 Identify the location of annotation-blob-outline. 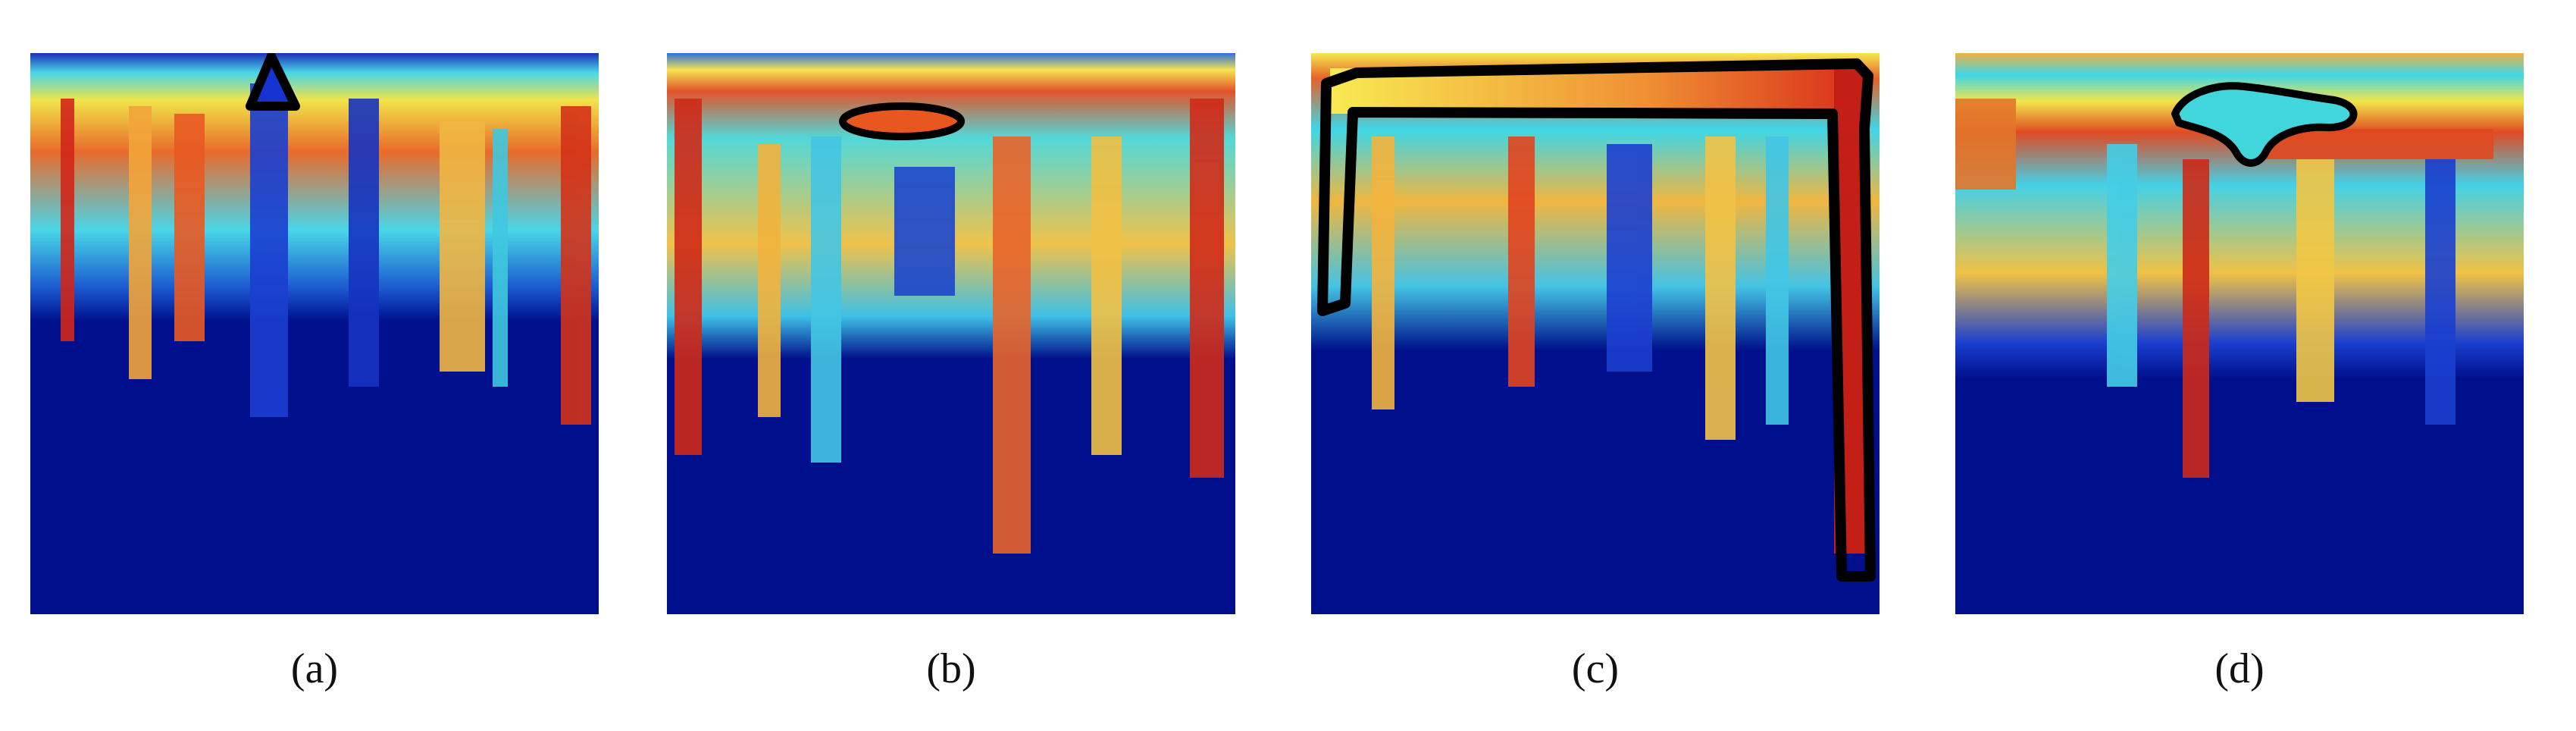
(2264, 124).